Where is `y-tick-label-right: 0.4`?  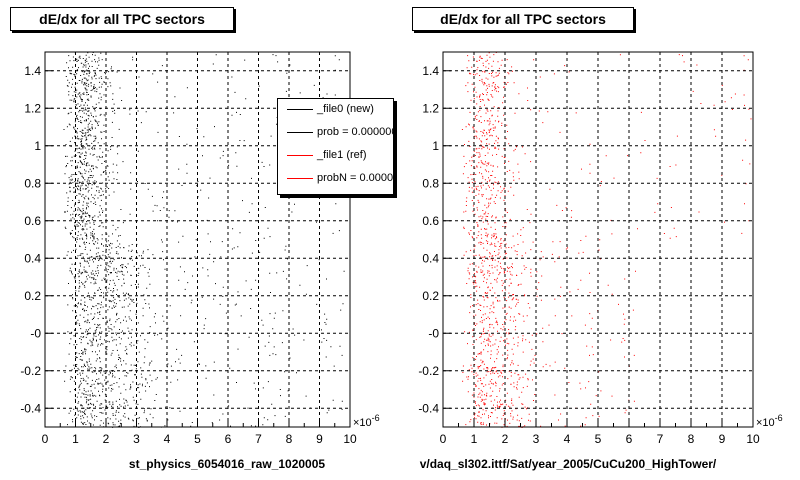 y-tick-label-right: 0.4 is located at coordinates (430, 258).